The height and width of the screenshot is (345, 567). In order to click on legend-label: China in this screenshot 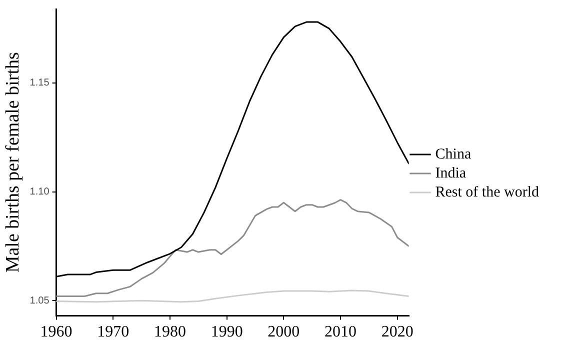, I will do `click(453, 154)`.